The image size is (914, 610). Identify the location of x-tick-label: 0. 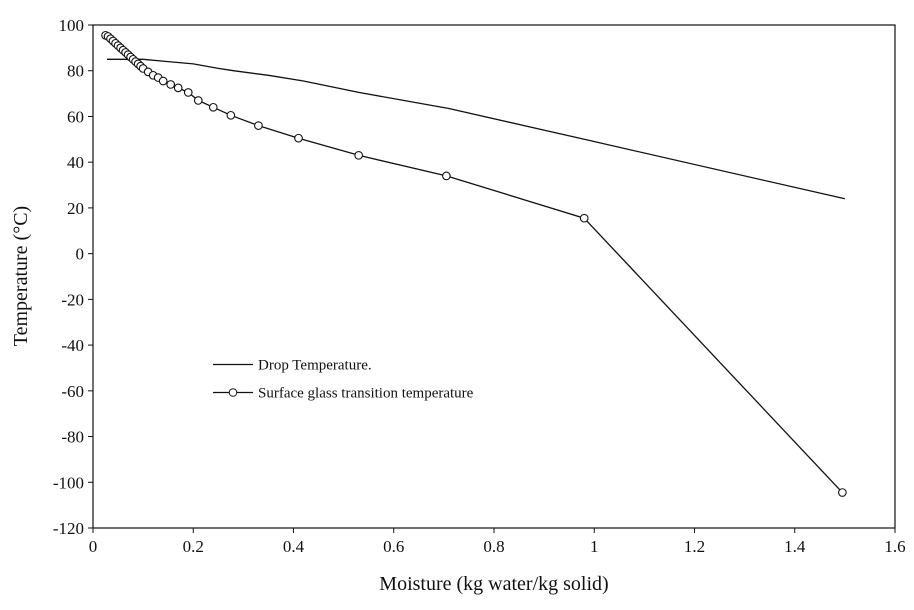
(93, 546).